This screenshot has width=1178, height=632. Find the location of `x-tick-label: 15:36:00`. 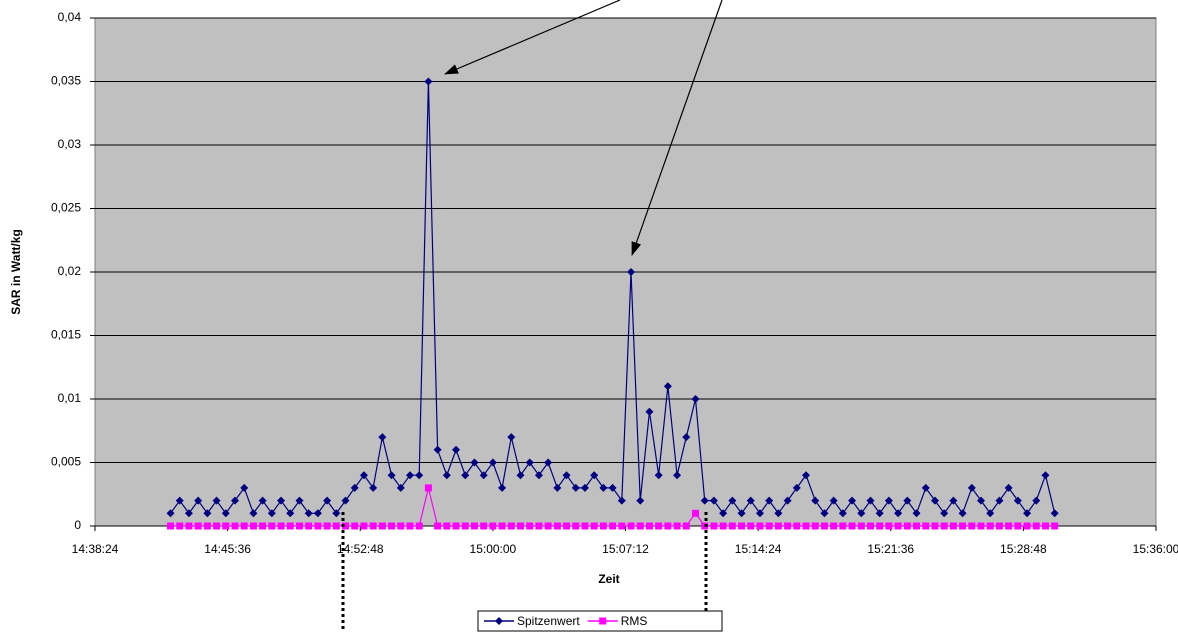

x-tick-label: 15:36:00 is located at coordinates (1155, 549).